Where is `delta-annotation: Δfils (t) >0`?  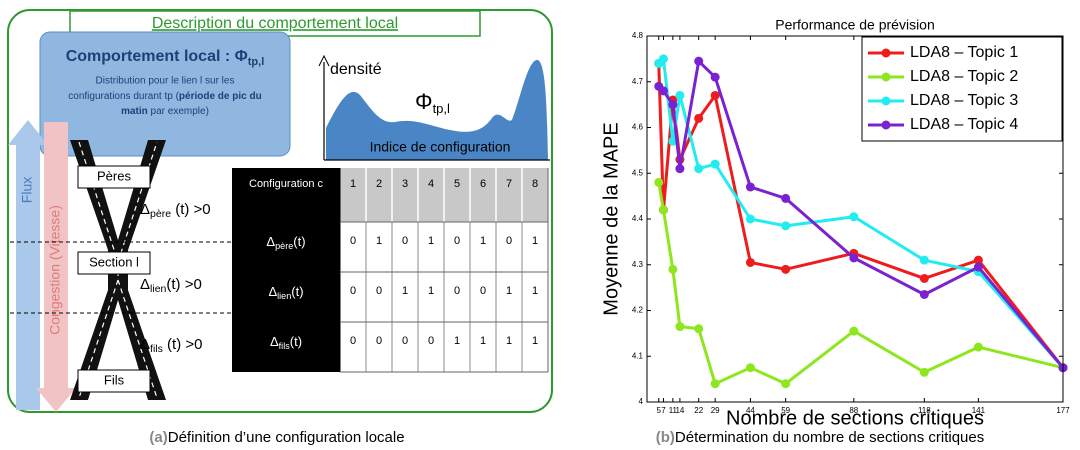
delta-annotation: Δfils (t) >0 is located at coordinates (171, 345).